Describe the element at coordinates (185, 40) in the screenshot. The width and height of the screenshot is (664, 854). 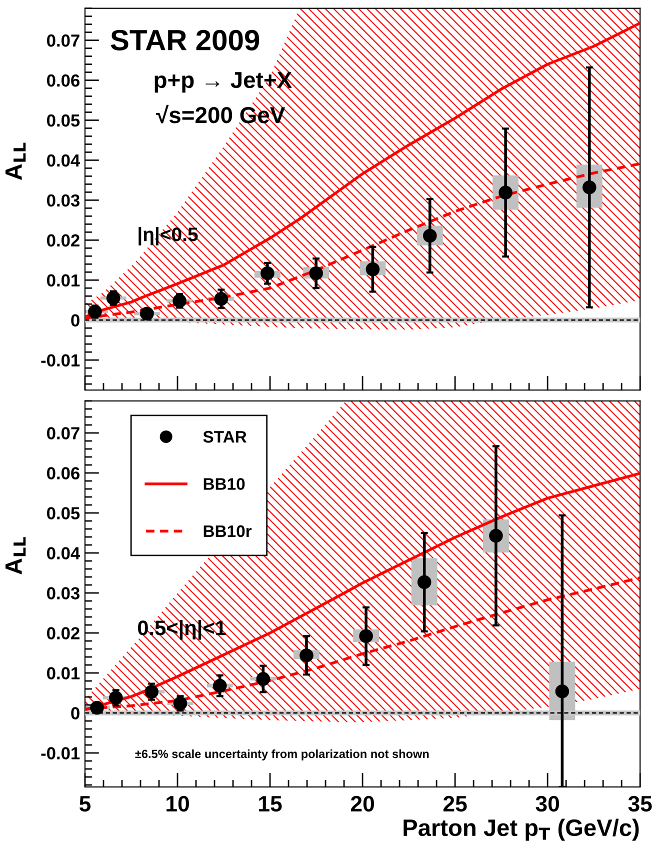
I see `annotation: STAR 2009` at that location.